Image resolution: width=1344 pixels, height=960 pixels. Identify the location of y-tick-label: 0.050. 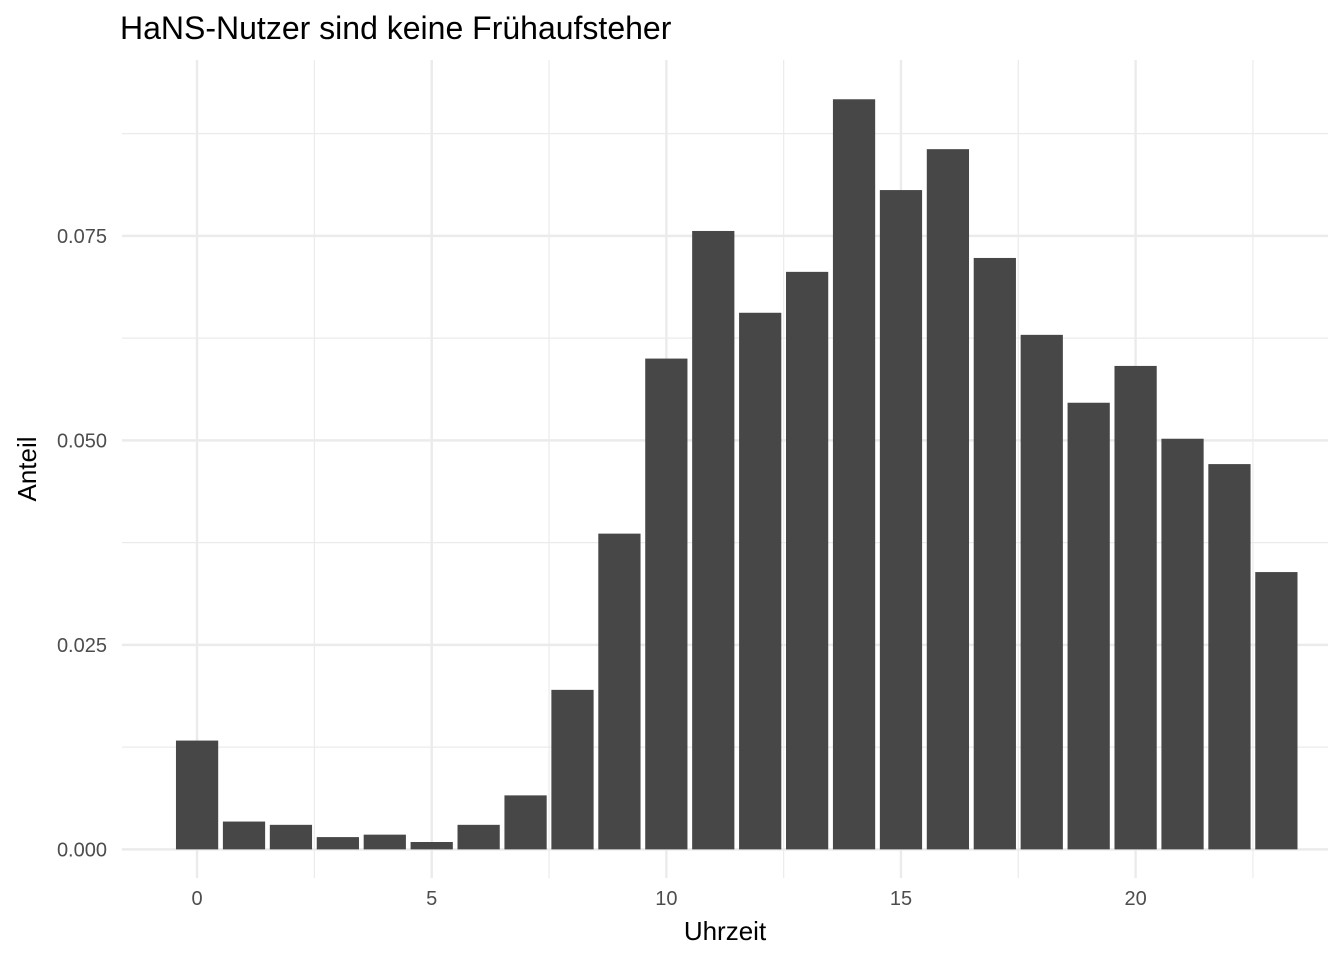
(82, 441).